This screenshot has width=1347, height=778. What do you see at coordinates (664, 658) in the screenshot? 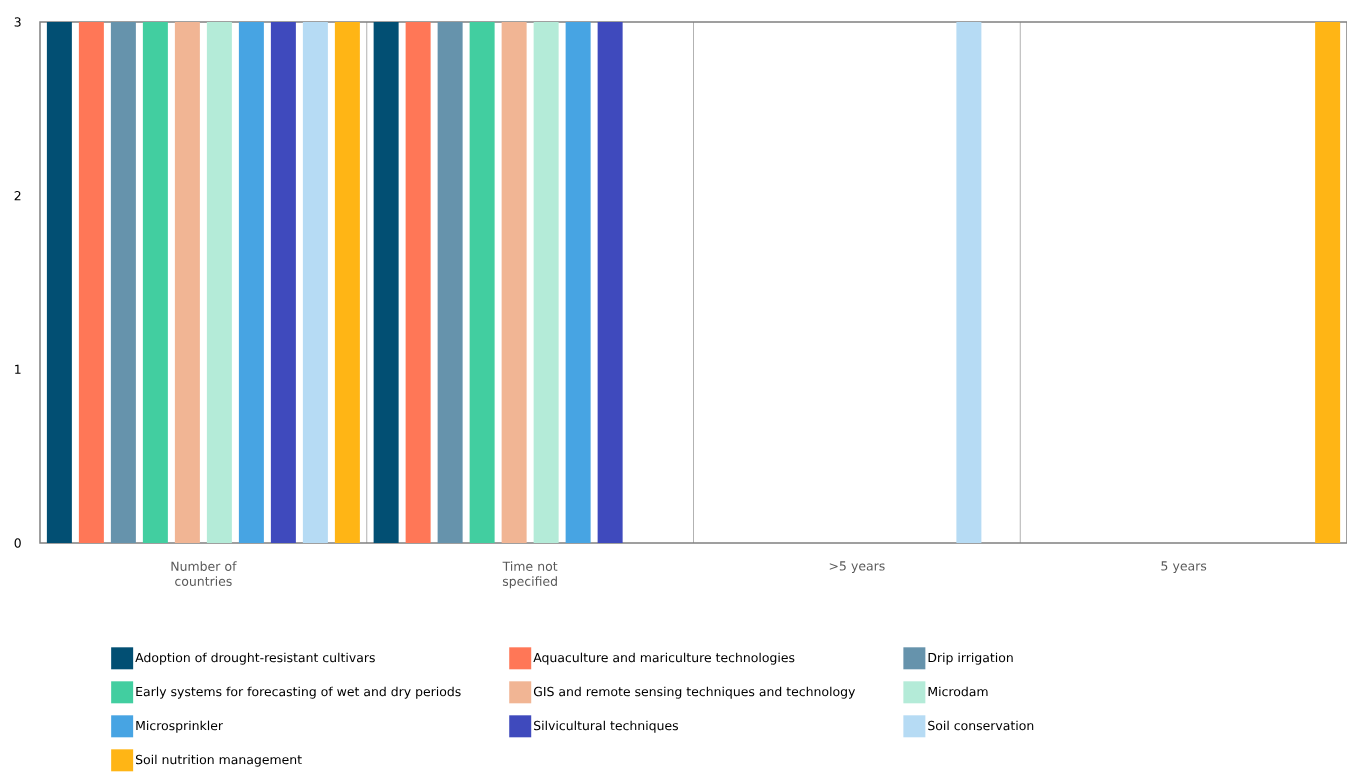
I see `legend-label: Aquaculture and mariculture technologies` at bounding box center [664, 658].